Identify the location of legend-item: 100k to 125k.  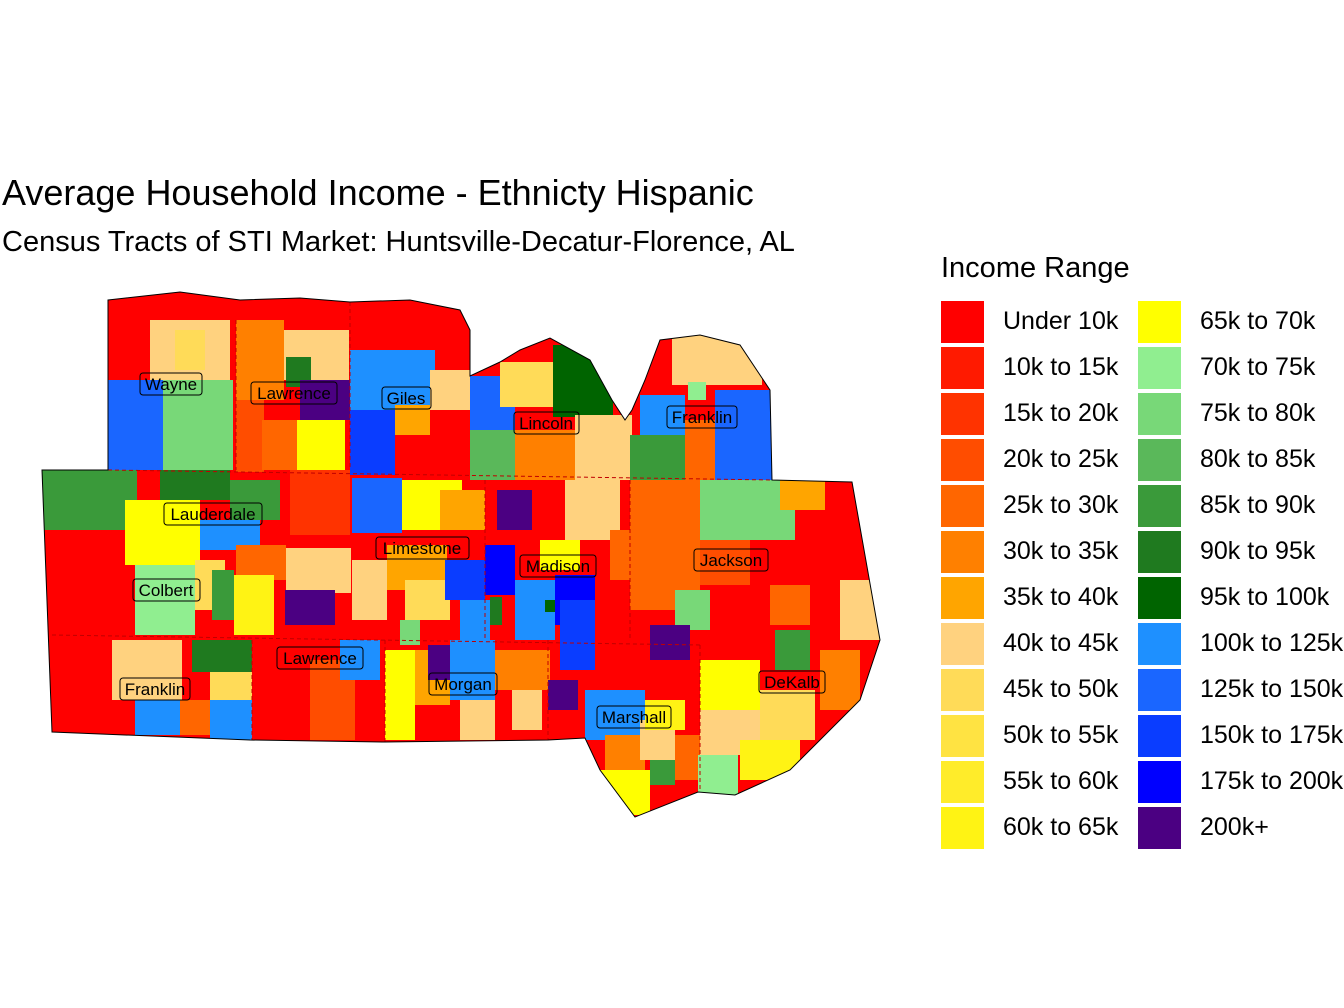
(1240, 645).